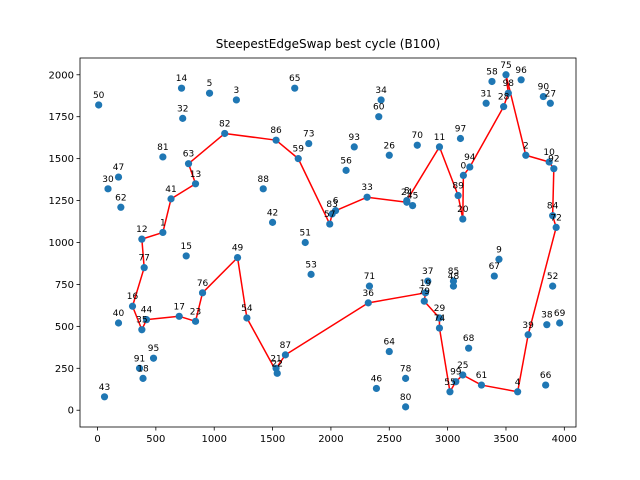 This screenshot has height=480, width=640. Describe the element at coordinates (509, 84) in the screenshot. I see `point-label: 98` at that location.